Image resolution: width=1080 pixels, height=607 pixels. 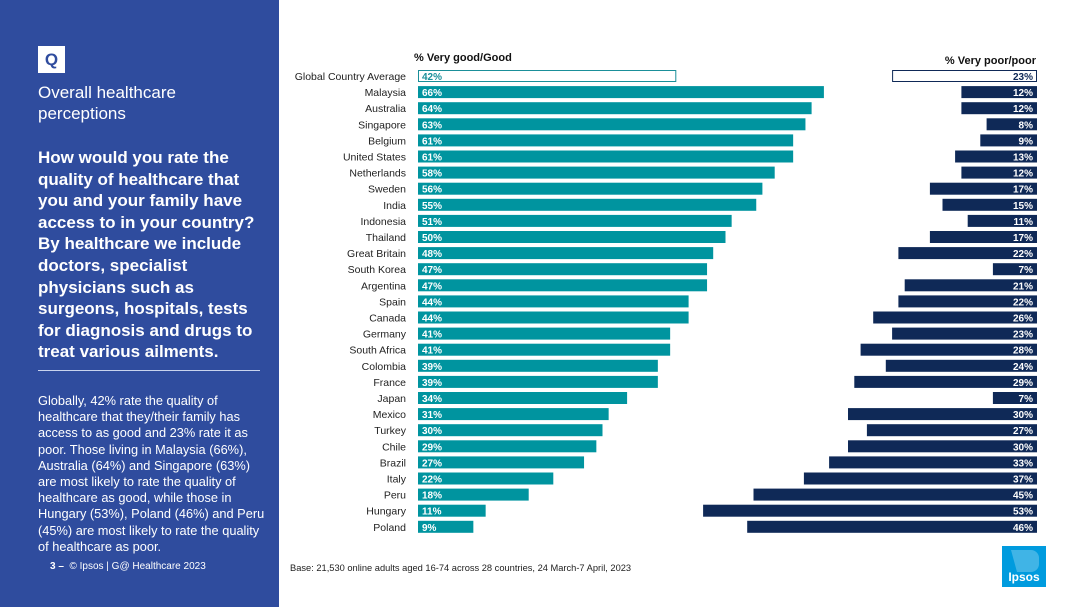 I want to click on poor-value-label: 7%, so click(x=1026, y=270).